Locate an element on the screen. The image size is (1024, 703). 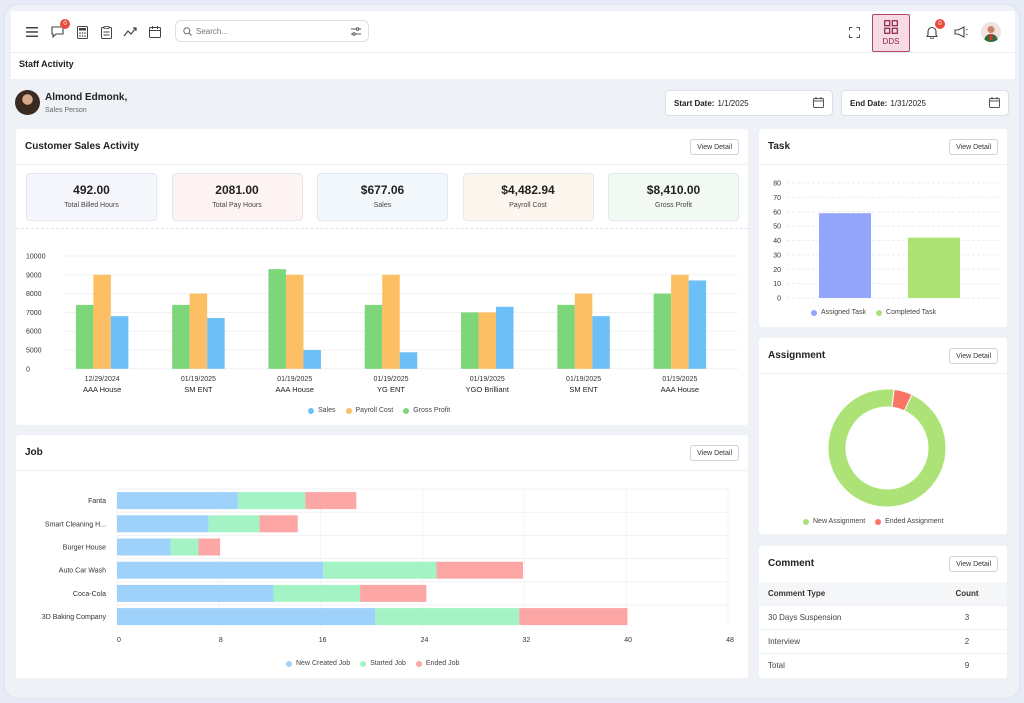
table-row: Interview 2 is located at coordinates (883, 641).